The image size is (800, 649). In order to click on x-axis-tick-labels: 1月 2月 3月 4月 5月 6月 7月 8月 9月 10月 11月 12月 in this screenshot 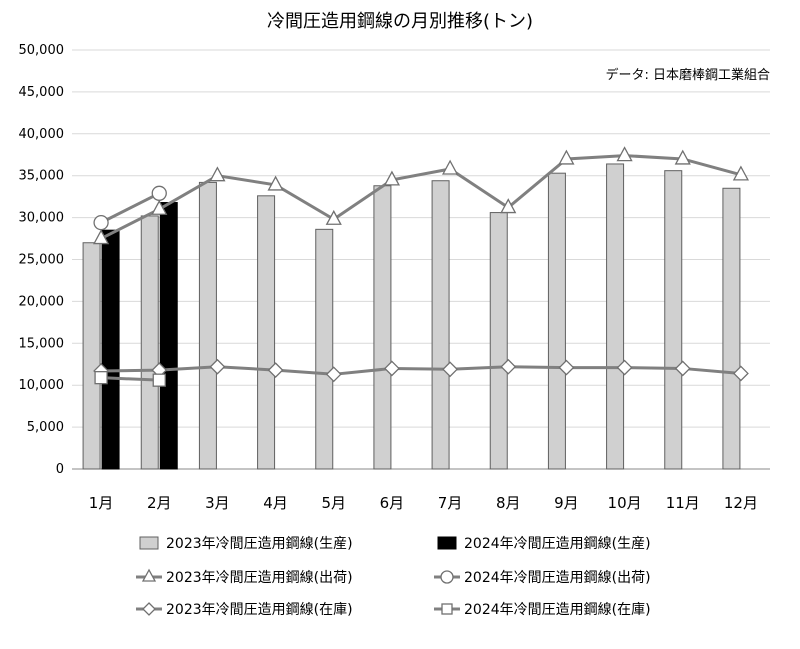, I will do `click(423, 503)`.